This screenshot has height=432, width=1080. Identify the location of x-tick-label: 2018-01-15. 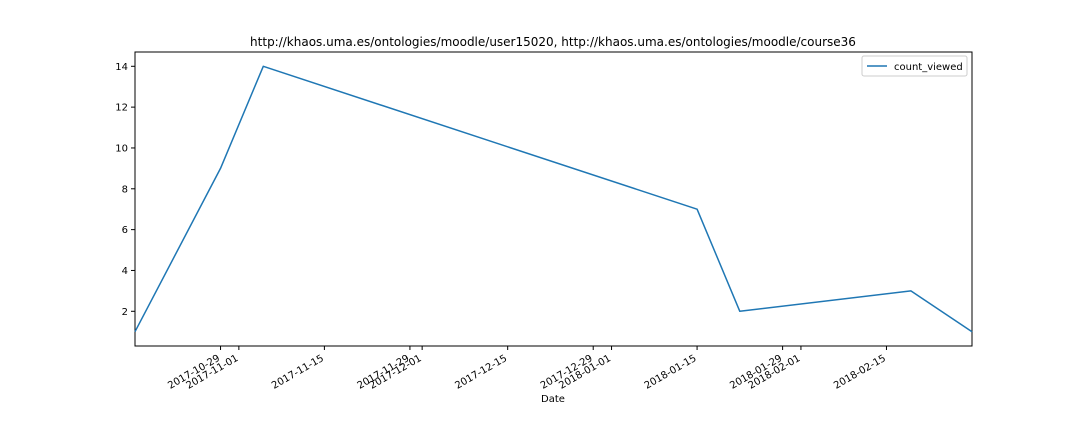
(671, 372).